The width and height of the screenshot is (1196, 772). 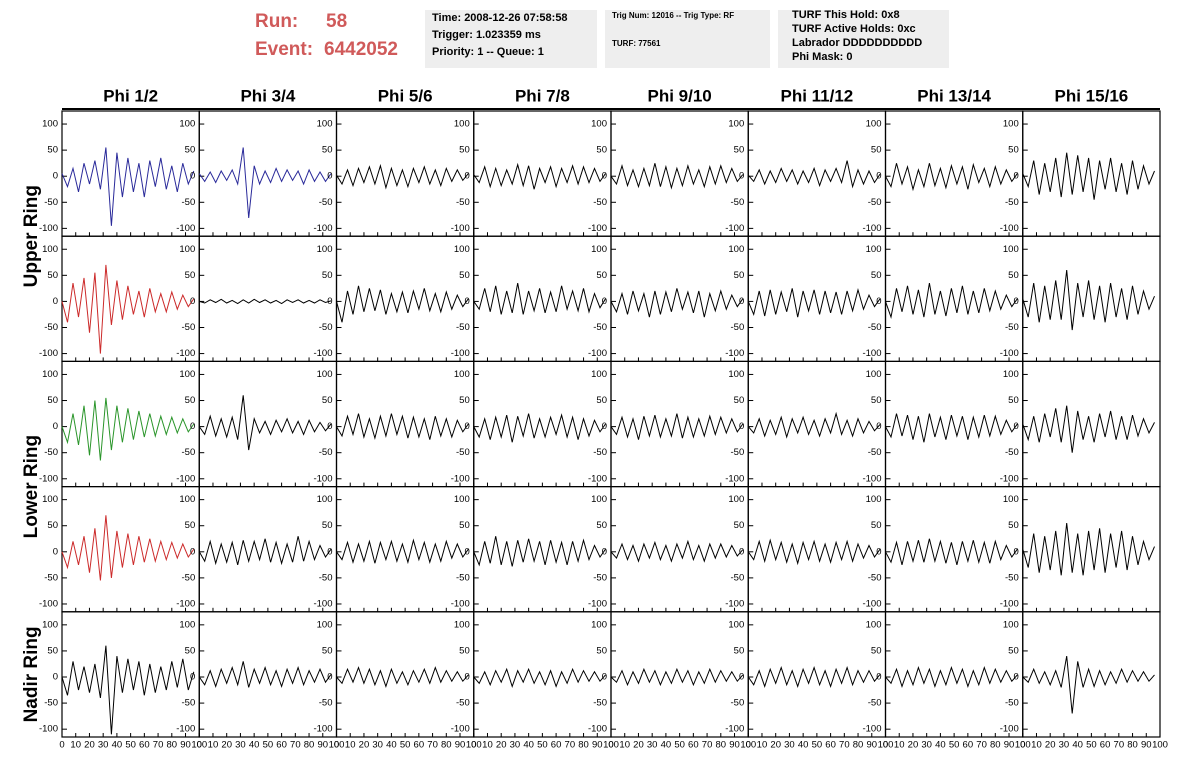 I want to click on column-label: Phi 1/2, so click(x=130, y=95).